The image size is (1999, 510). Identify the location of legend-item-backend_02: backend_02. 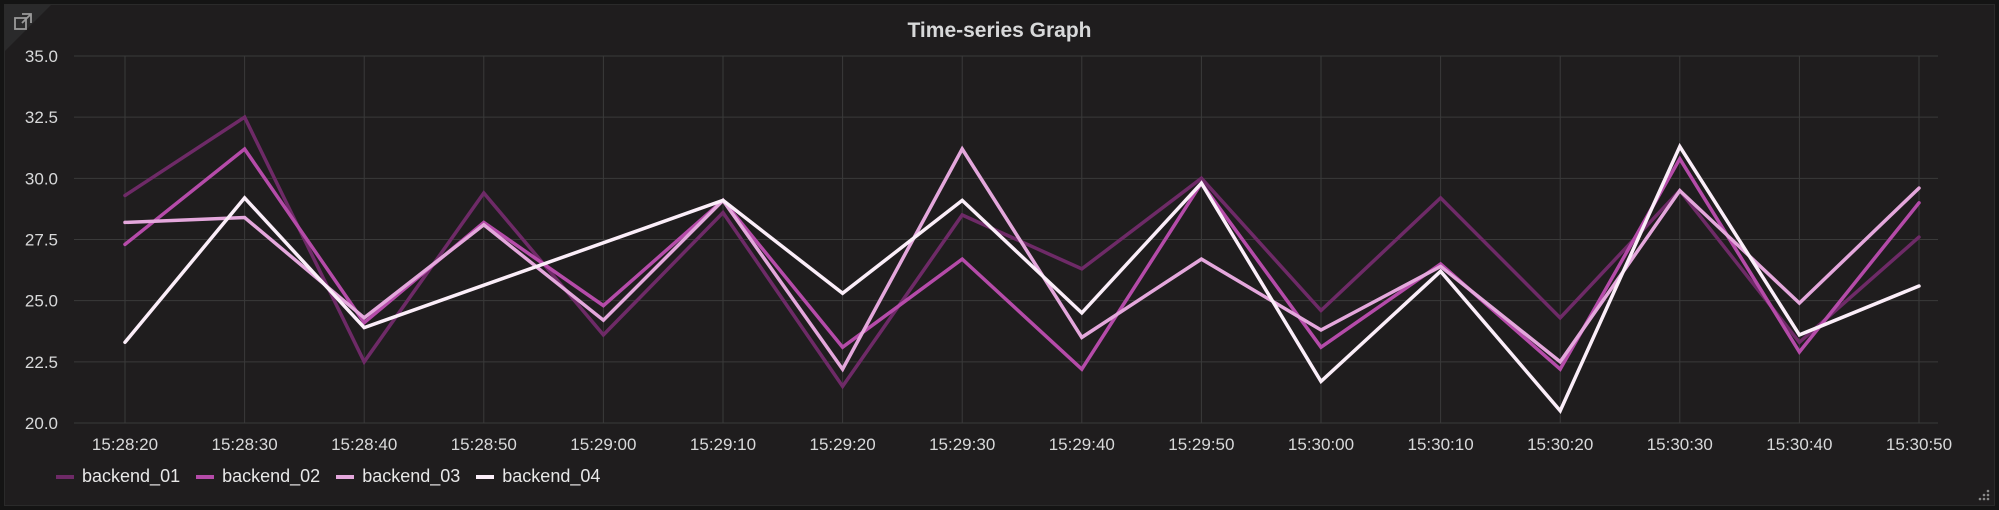
(258, 476).